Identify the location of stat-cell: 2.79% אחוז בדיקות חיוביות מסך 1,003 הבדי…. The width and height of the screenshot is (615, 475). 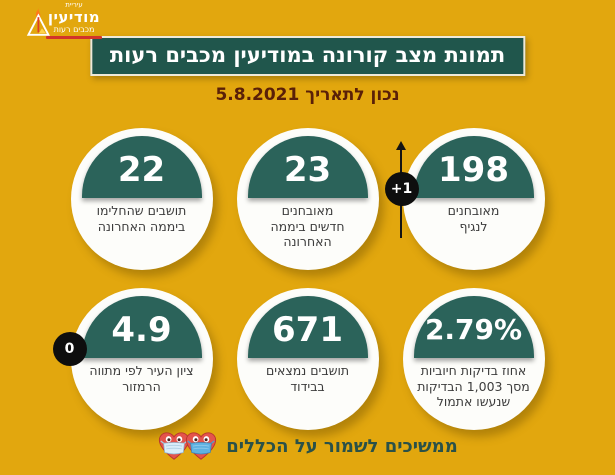
(474, 359).